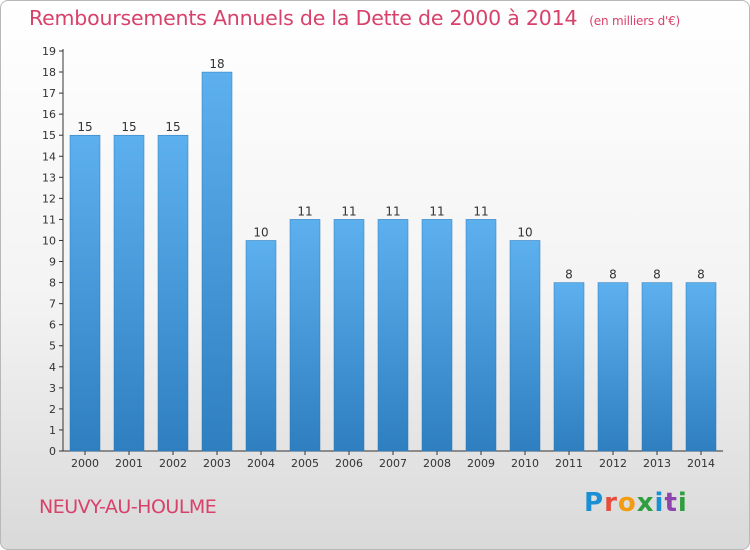  Describe the element at coordinates (129, 463) in the screenshot. I see `x-tick-label: 2001` at that location.